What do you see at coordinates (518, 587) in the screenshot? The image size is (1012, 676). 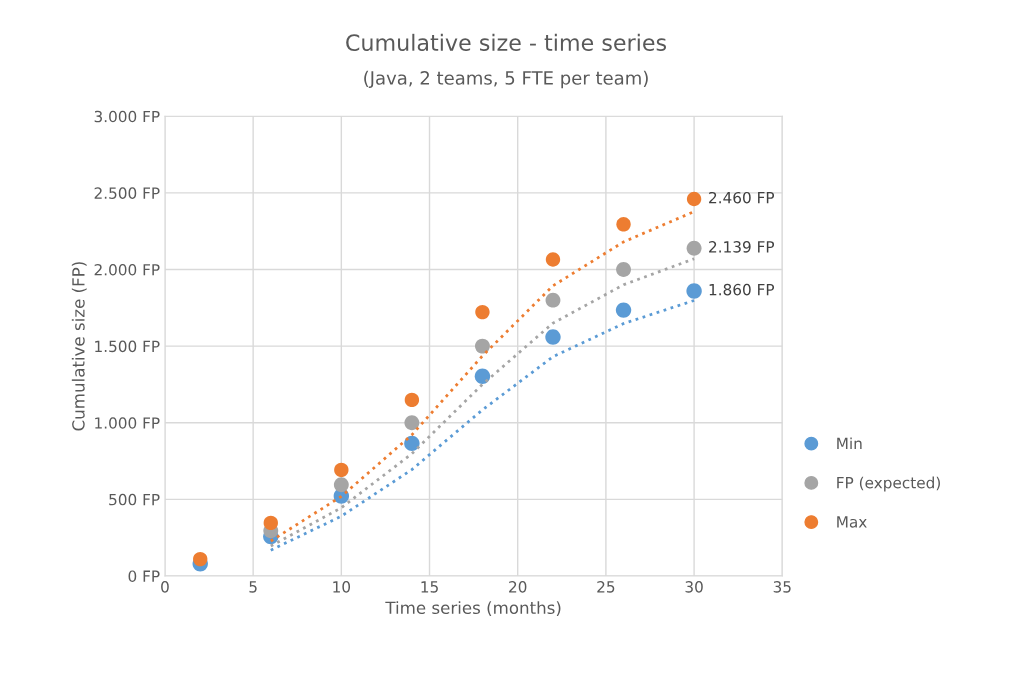 I see `x-tick-label: 20` at bounding box center [518, 587].